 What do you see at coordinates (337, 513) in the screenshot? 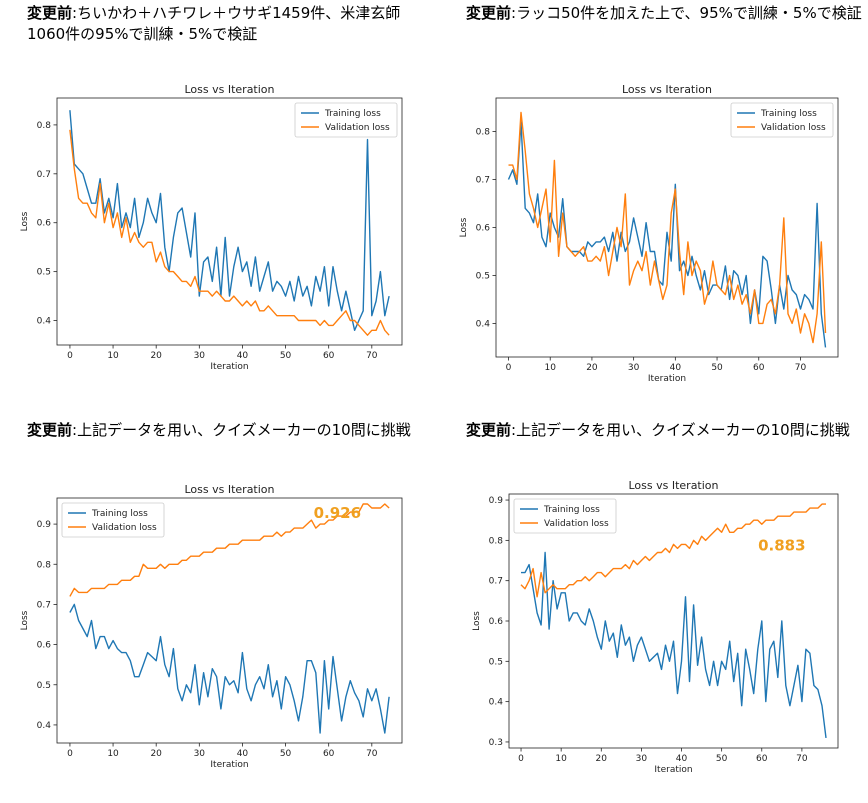
I see `final-loss-annotation: 0.926` at bounding box center [337, 513].